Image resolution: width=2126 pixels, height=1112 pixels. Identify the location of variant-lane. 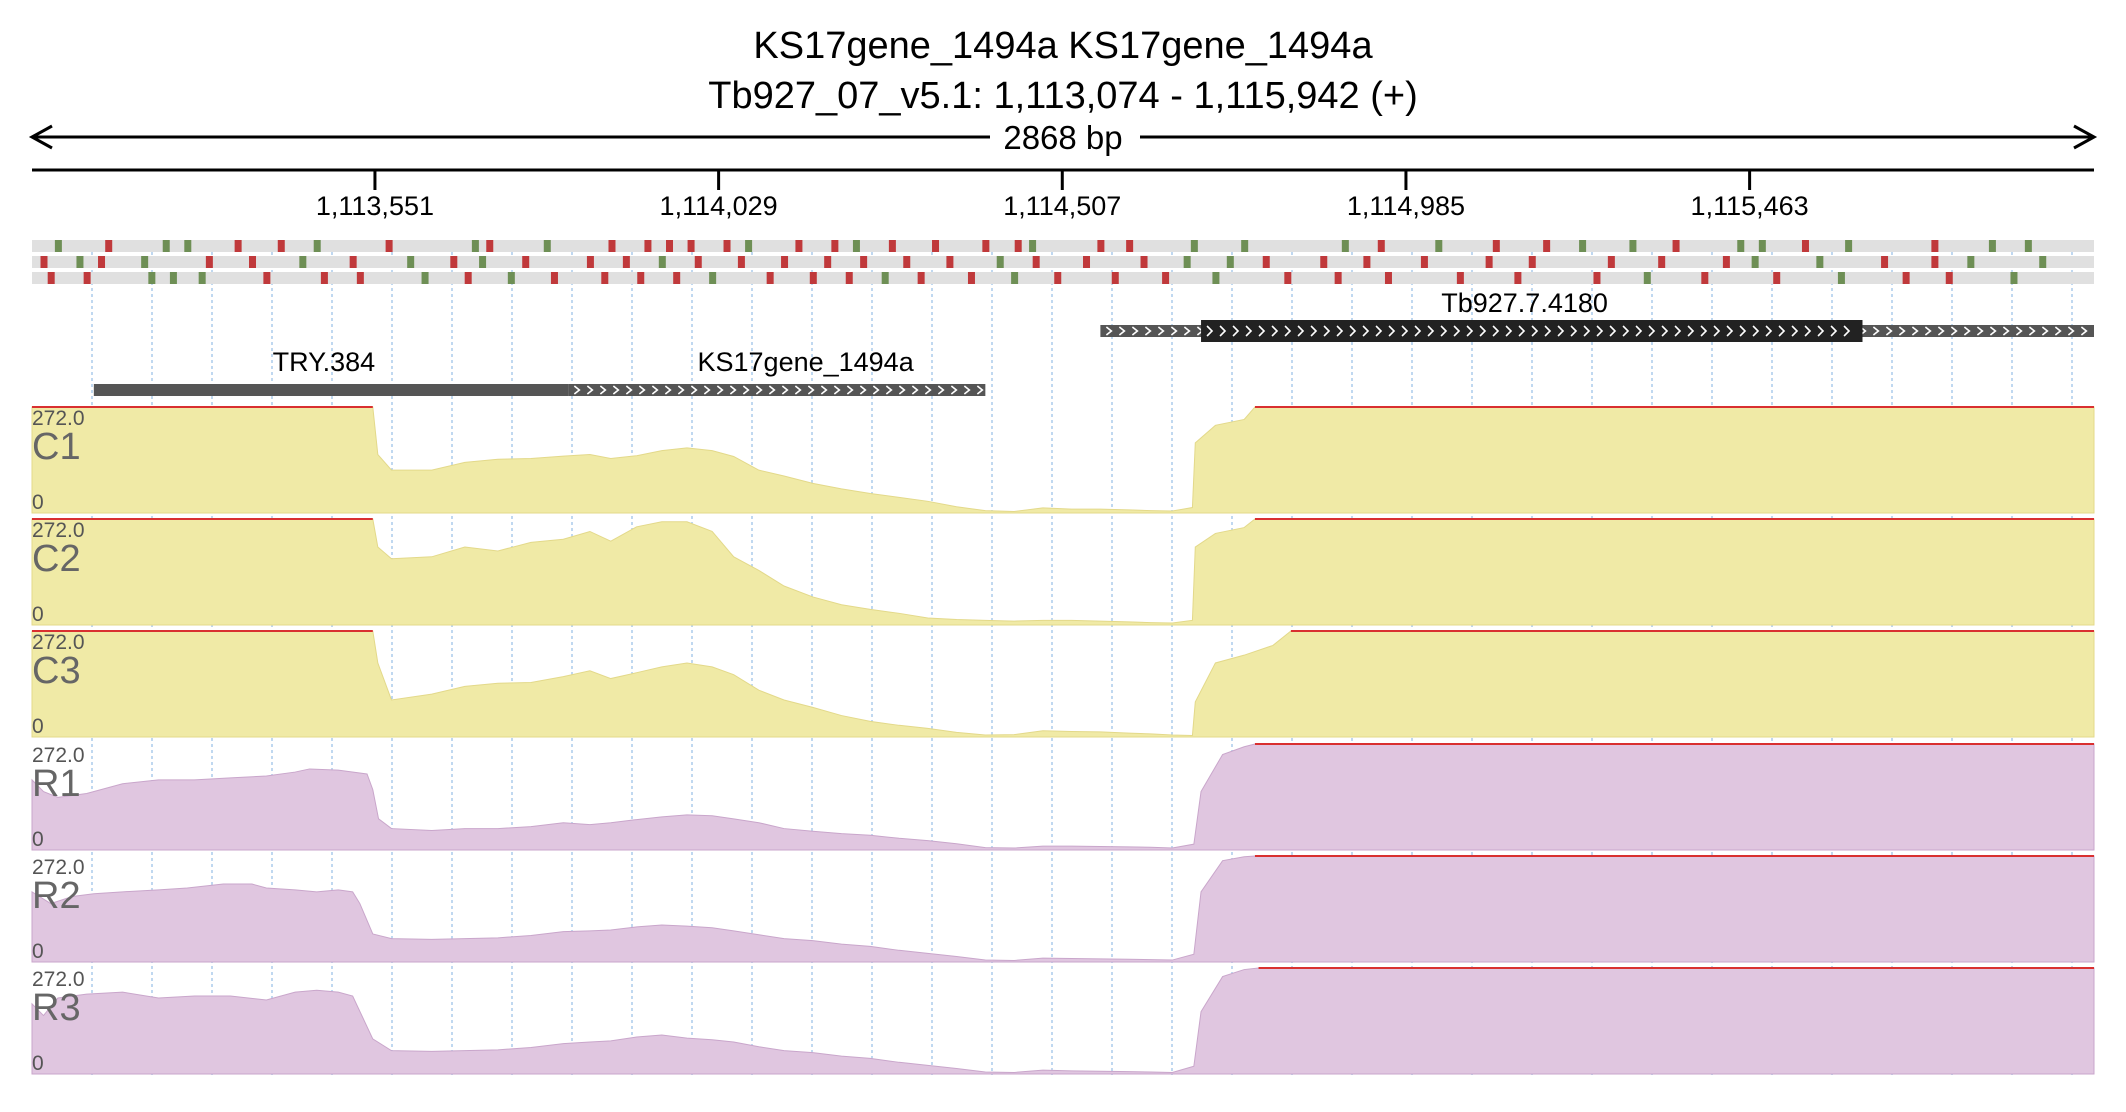
(1063, 278).